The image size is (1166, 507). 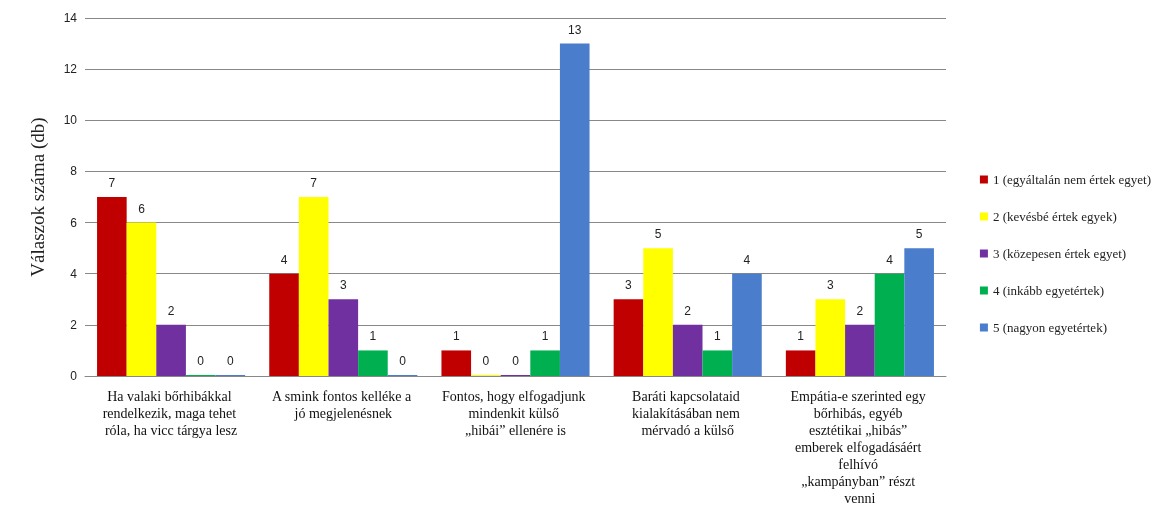 What do you see at coordinates (688, 413) in the screenshot?
I see `x-tick-label: Baráti kapcsolataid kialakításában nem mérvadó a külső` at bounding box center [688, 413].